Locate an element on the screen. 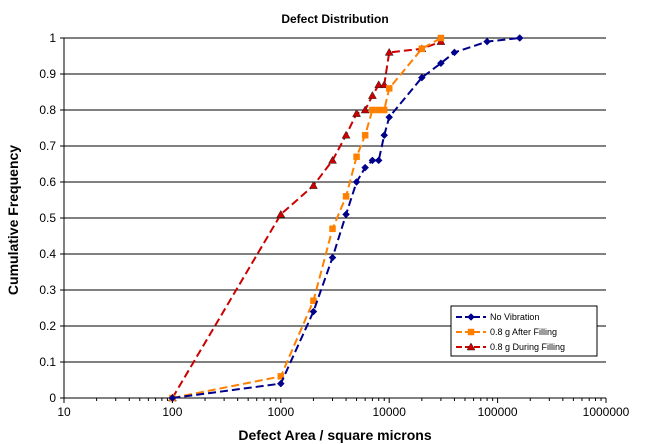 The height and width of the screenshot is (444, 646). y-tick-label: 0.1 is located at coordinates (47, 362).